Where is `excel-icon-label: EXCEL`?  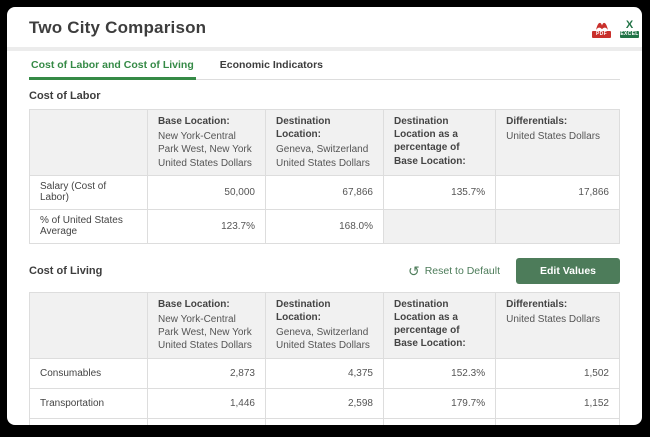
excel-icon-label: EXCEL is located at coordinates (629, 34).